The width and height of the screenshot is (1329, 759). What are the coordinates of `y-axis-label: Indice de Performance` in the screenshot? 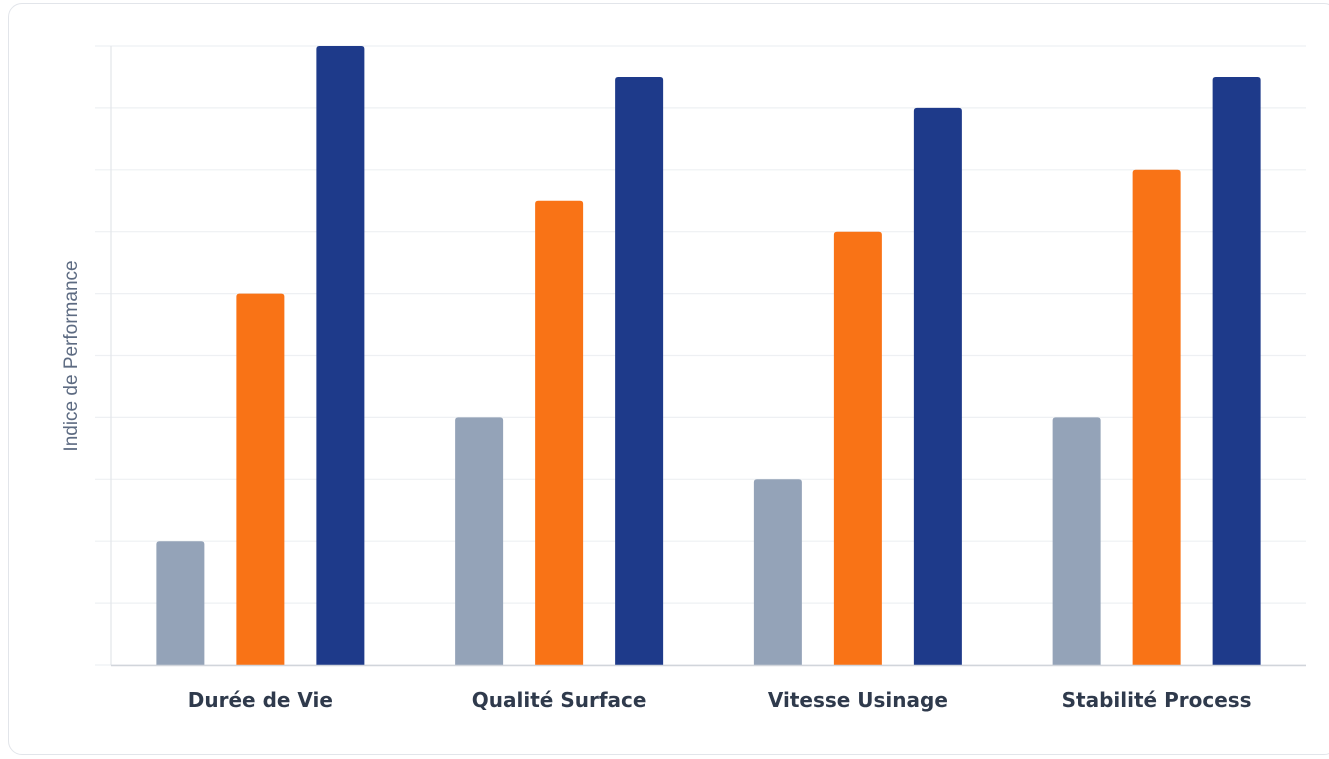 It's located at (71, 355).